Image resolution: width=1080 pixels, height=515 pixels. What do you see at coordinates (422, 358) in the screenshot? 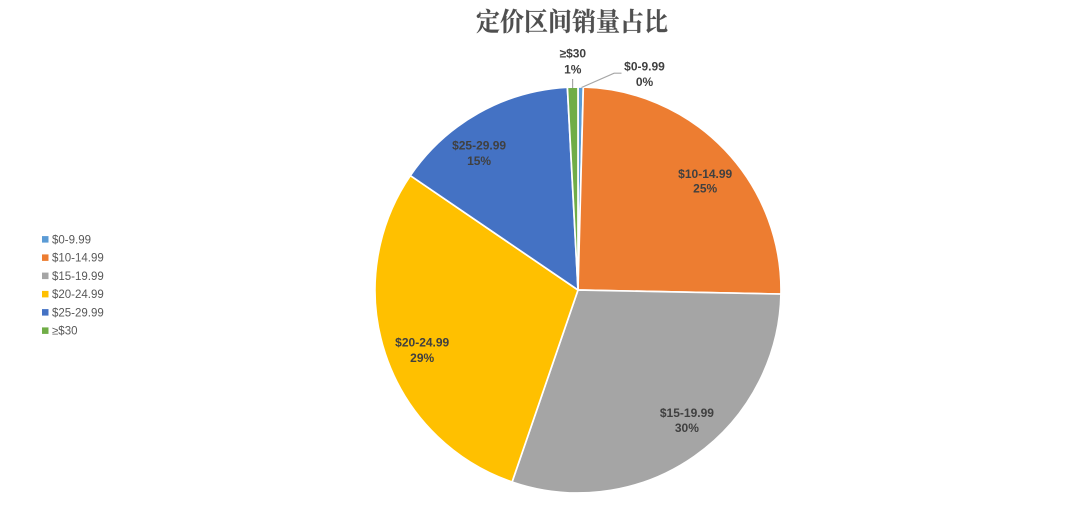
I see `svg-text: 29%` at bounding box center [422, 358].